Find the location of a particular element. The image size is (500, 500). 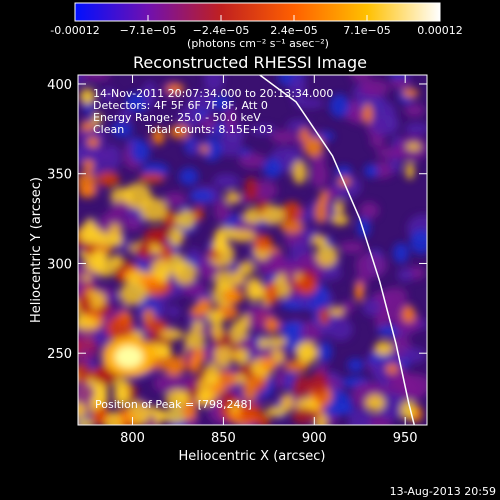

colorbar-tick-label: 0.00012 is located at coordinates (440, 30).